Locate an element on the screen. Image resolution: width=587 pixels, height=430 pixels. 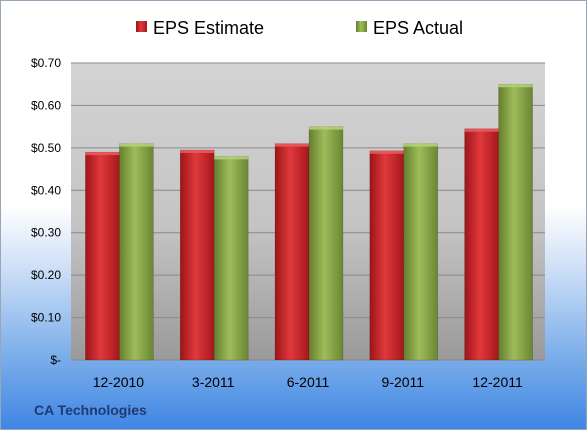
bar-estimate-9-2011 is located at coordinates (387, 255).